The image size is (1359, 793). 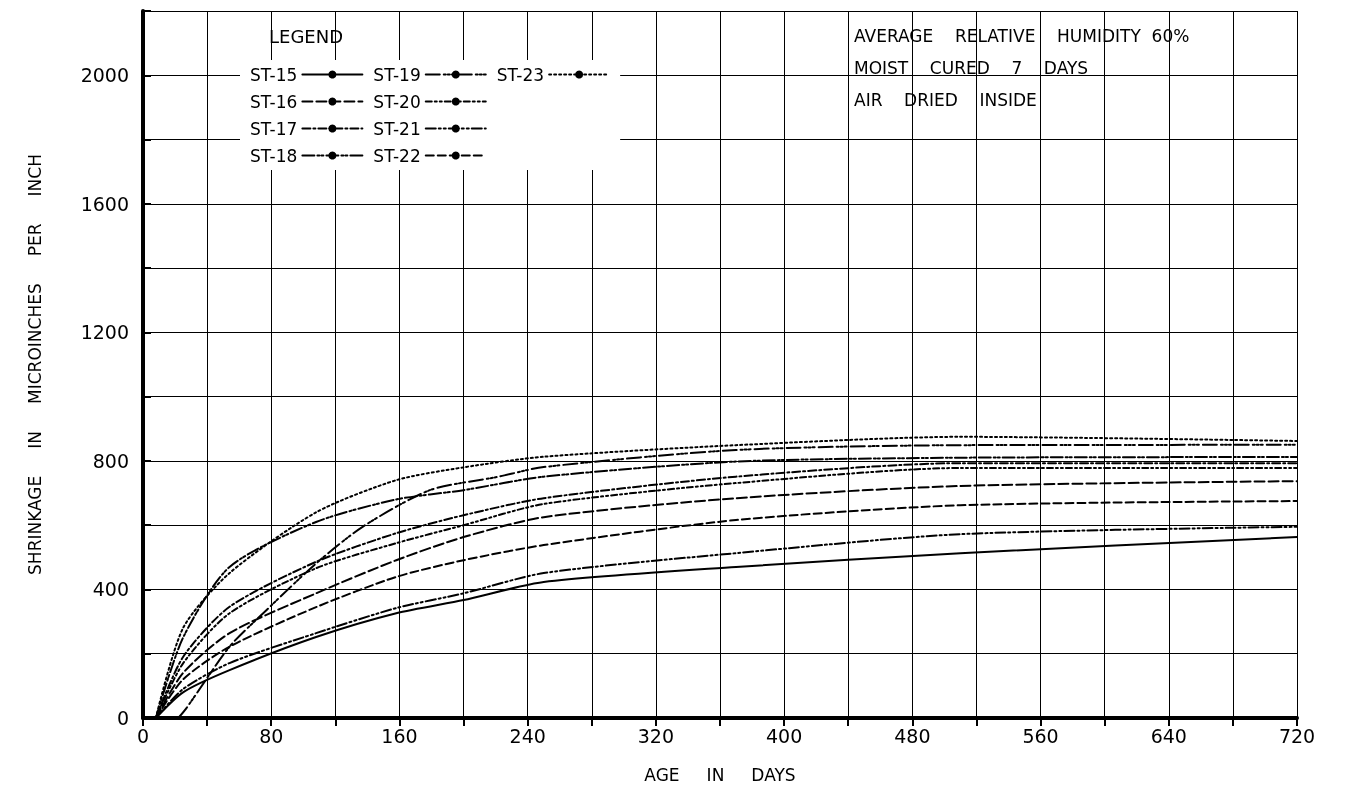 What do you see at coordinates (397, 101) in the screenshot?
I see `legend-label: ST-20` at bounding box center [397, 101].